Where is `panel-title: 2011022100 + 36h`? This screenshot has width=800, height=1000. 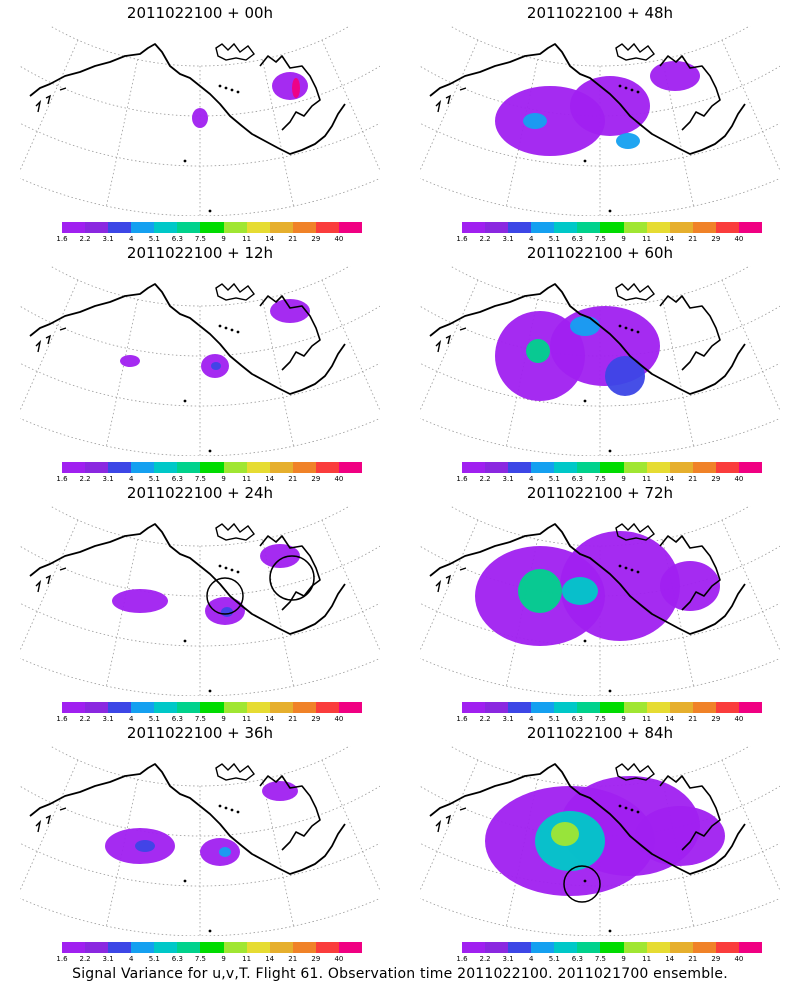
panel-title: 2011022100 + 36h is located at coordinates (200, 733).